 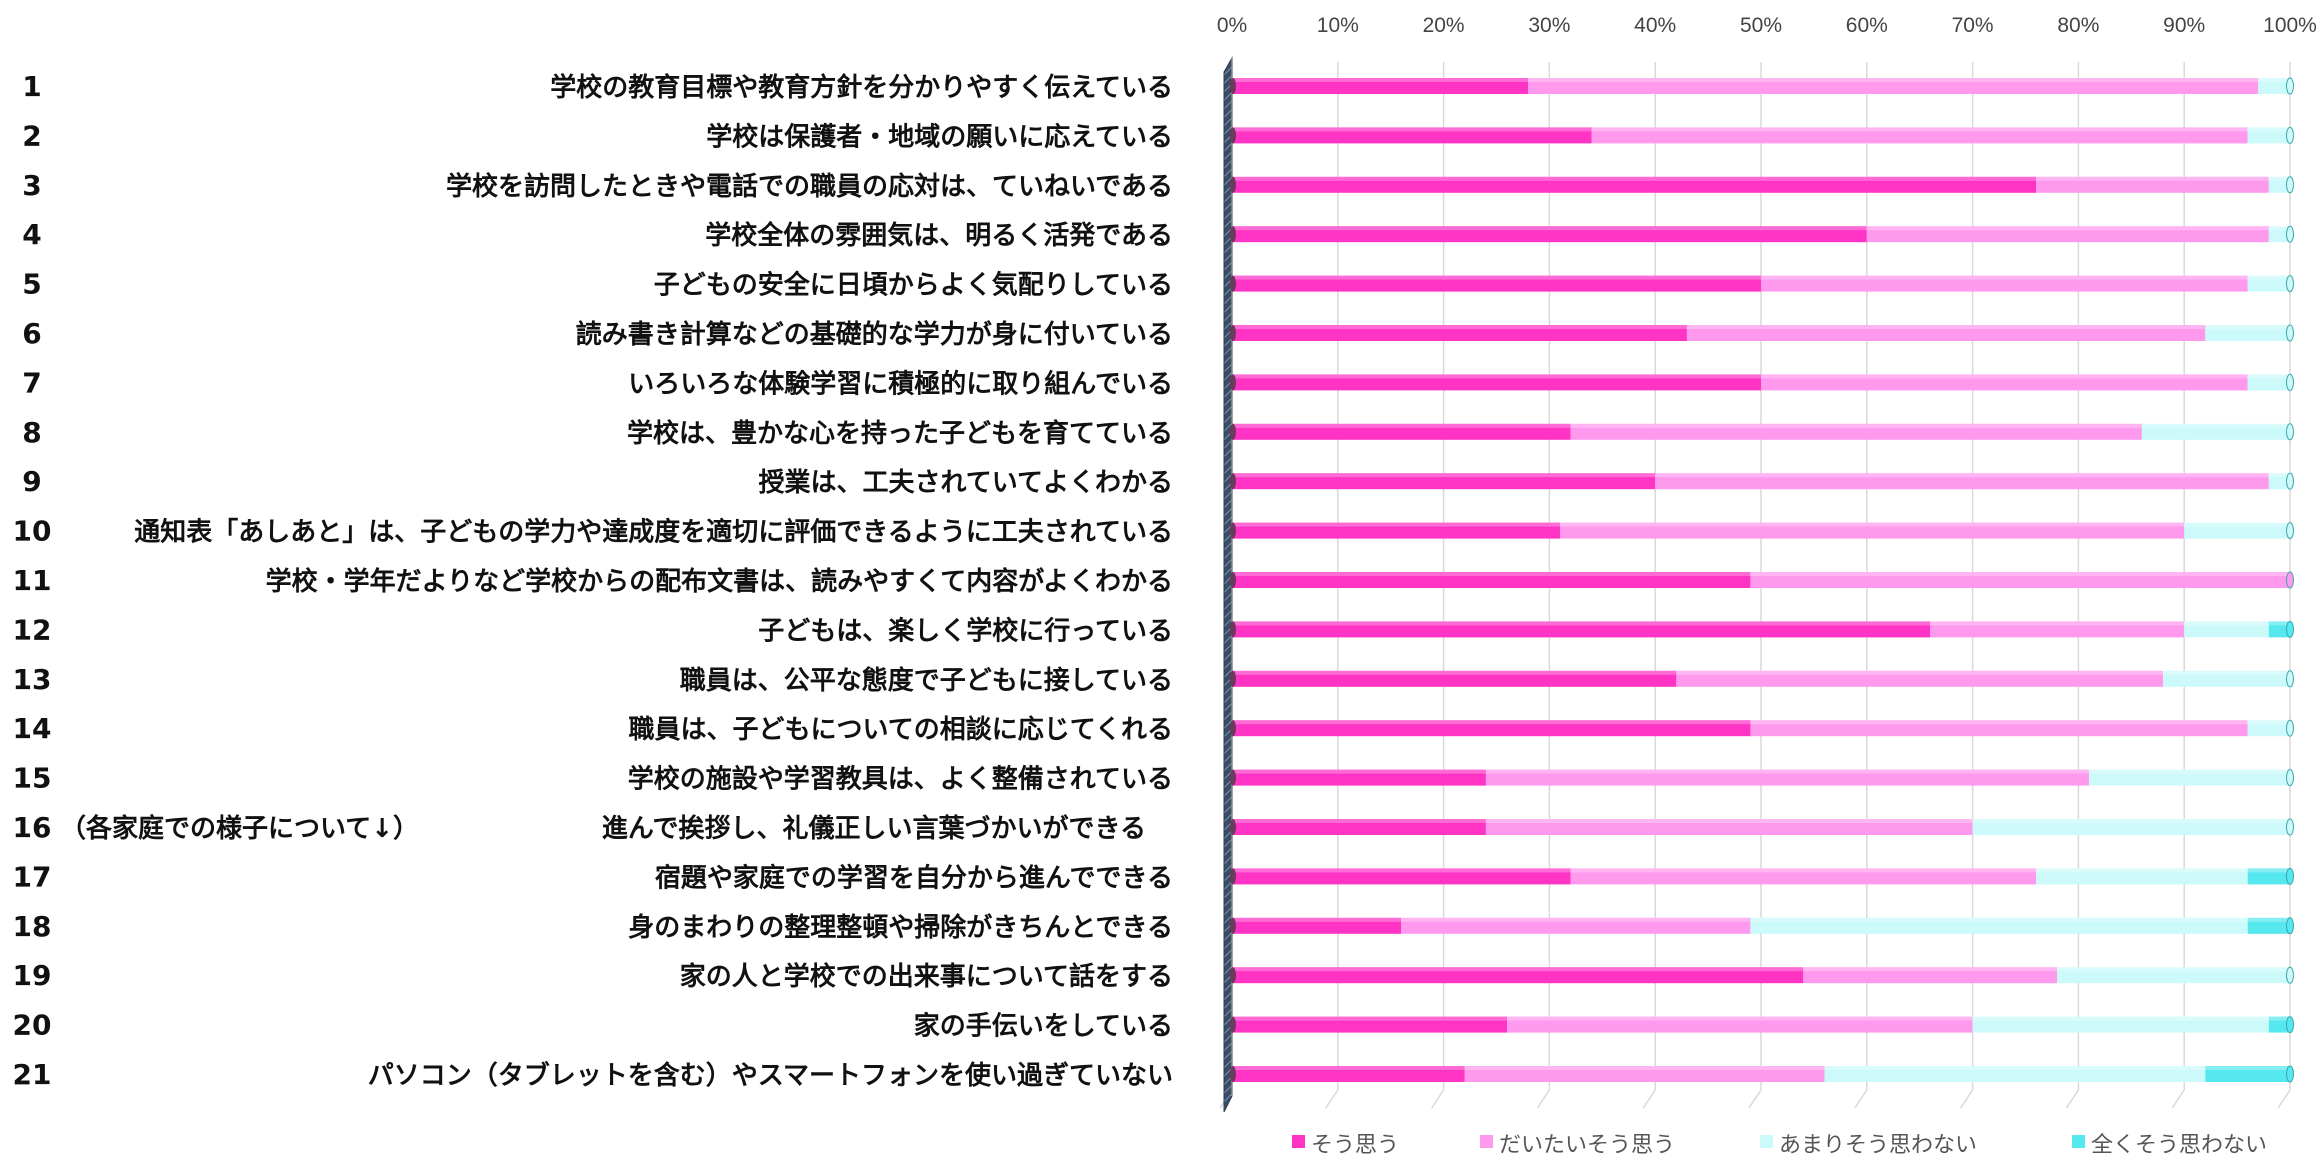 I want to click on question-number: 5, so click(x=31, y=284).